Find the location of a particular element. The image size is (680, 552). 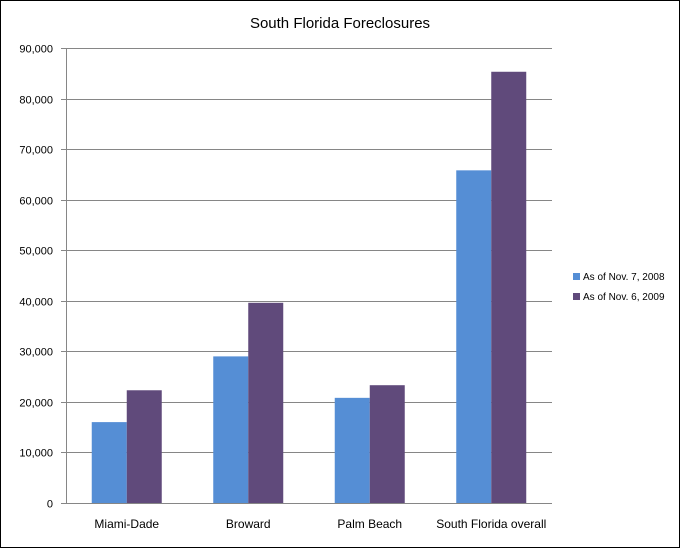

y-tick-label: 30,000 is located at coordinates (36, 353).